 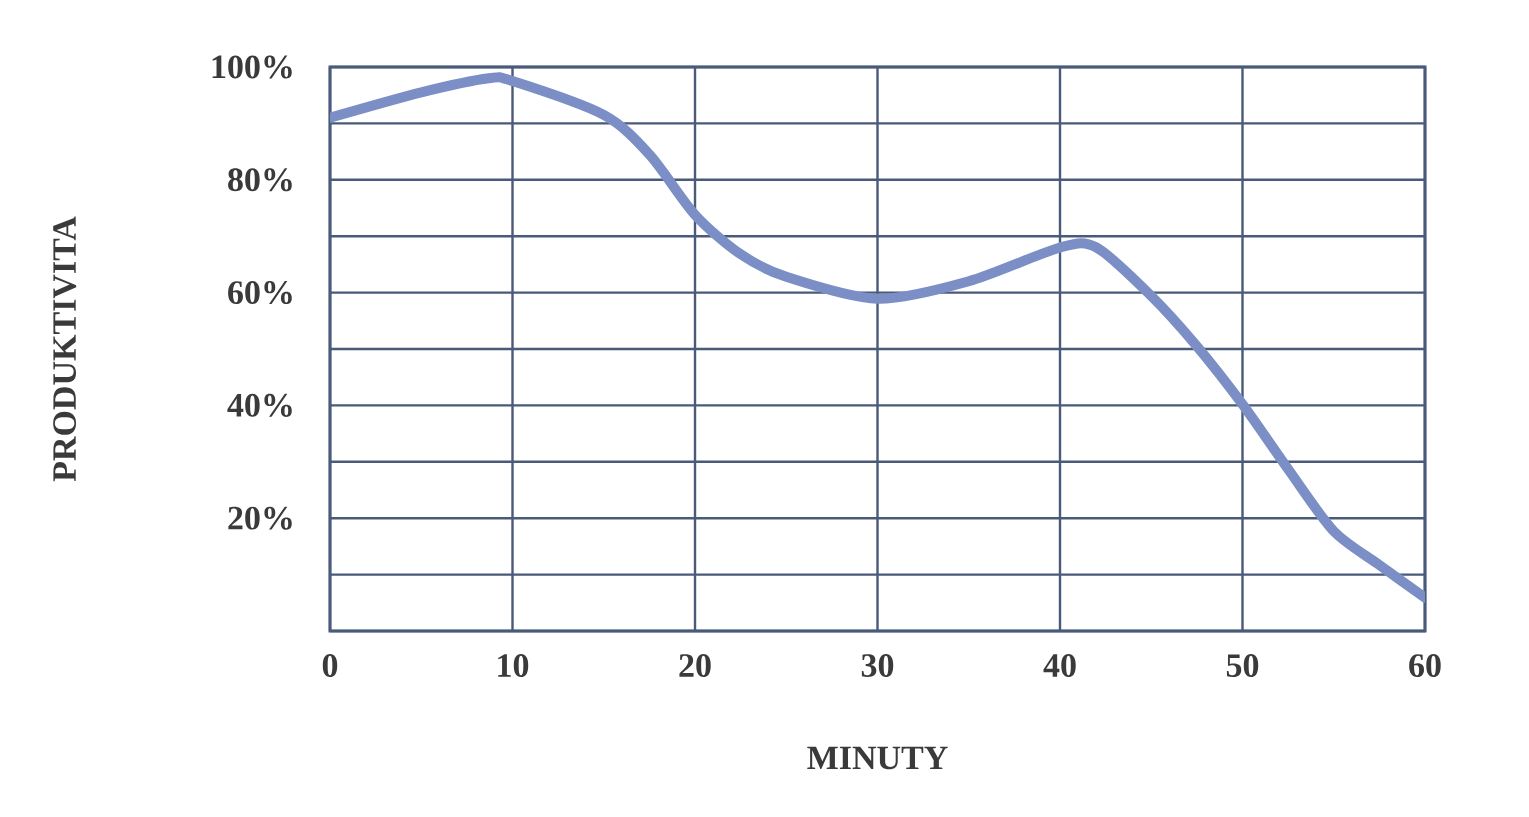 What do you see at coordinates (1242, 666) in the screenshot?
I see `x-tick-label: 50` at bounding box center [1242, 666].